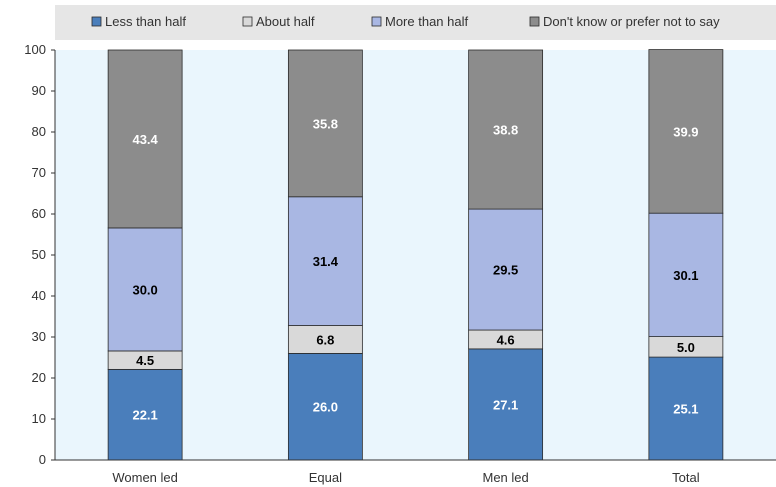 This screenshot has height=487, width=776. What do you see at coordinates (686, 477) in the screenshot?
I see `x-tick-label: Total` at bounding box center [686, 477].